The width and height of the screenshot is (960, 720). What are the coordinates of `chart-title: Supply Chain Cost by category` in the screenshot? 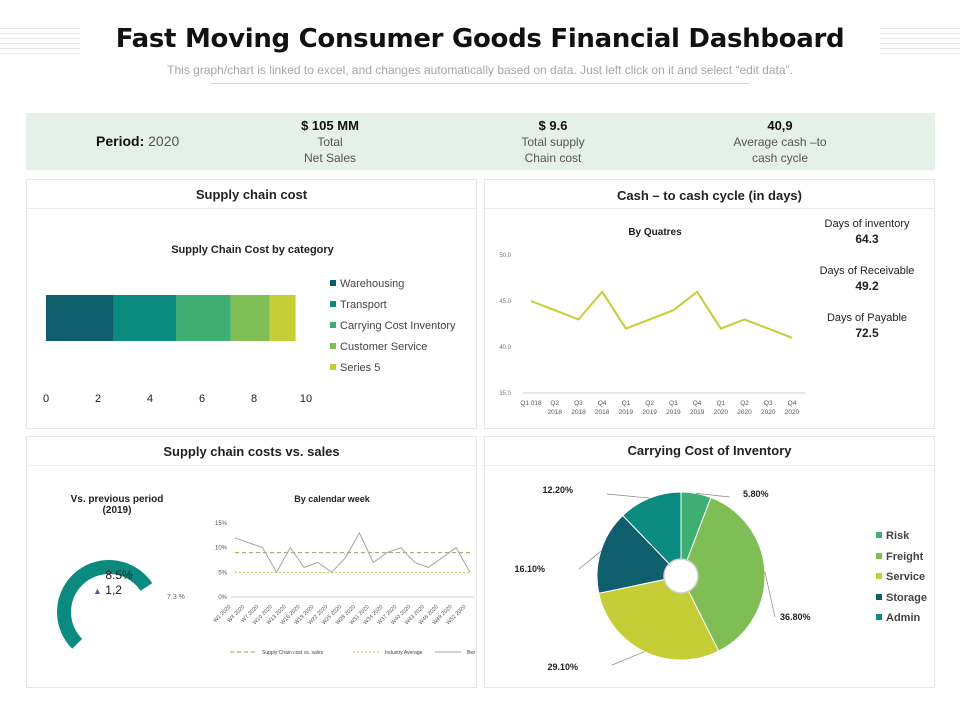 It's located at (252, 250).